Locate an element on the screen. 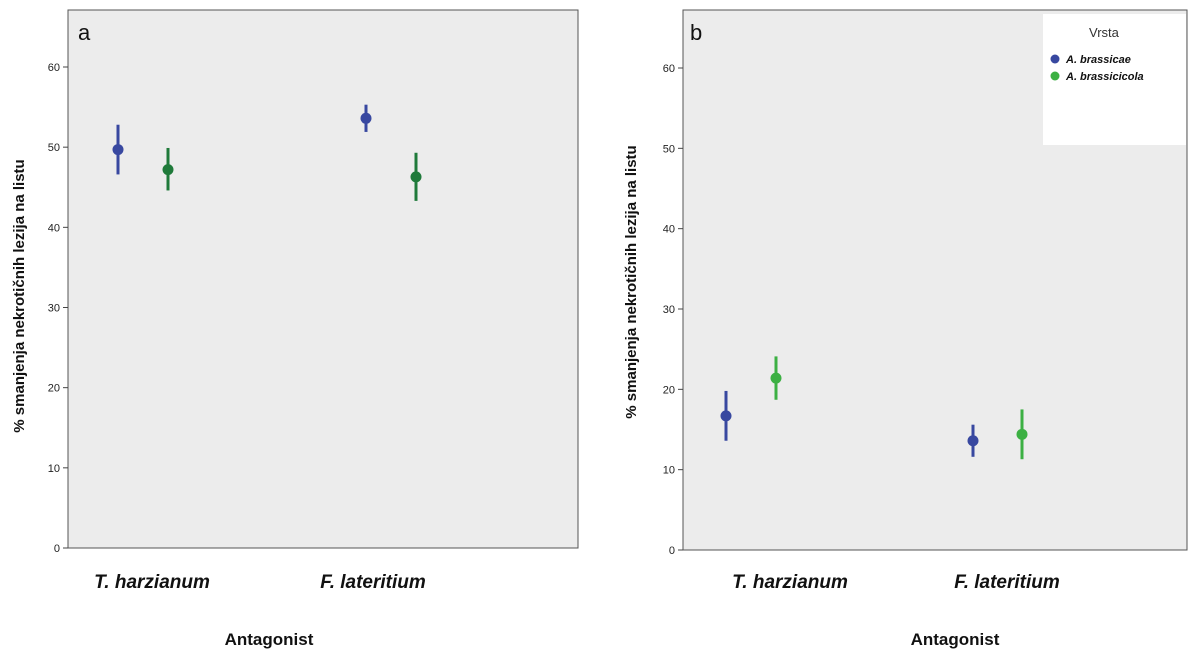  legend-label-a-brassicae: A. brassicae is located at coordinates (1098, 60).